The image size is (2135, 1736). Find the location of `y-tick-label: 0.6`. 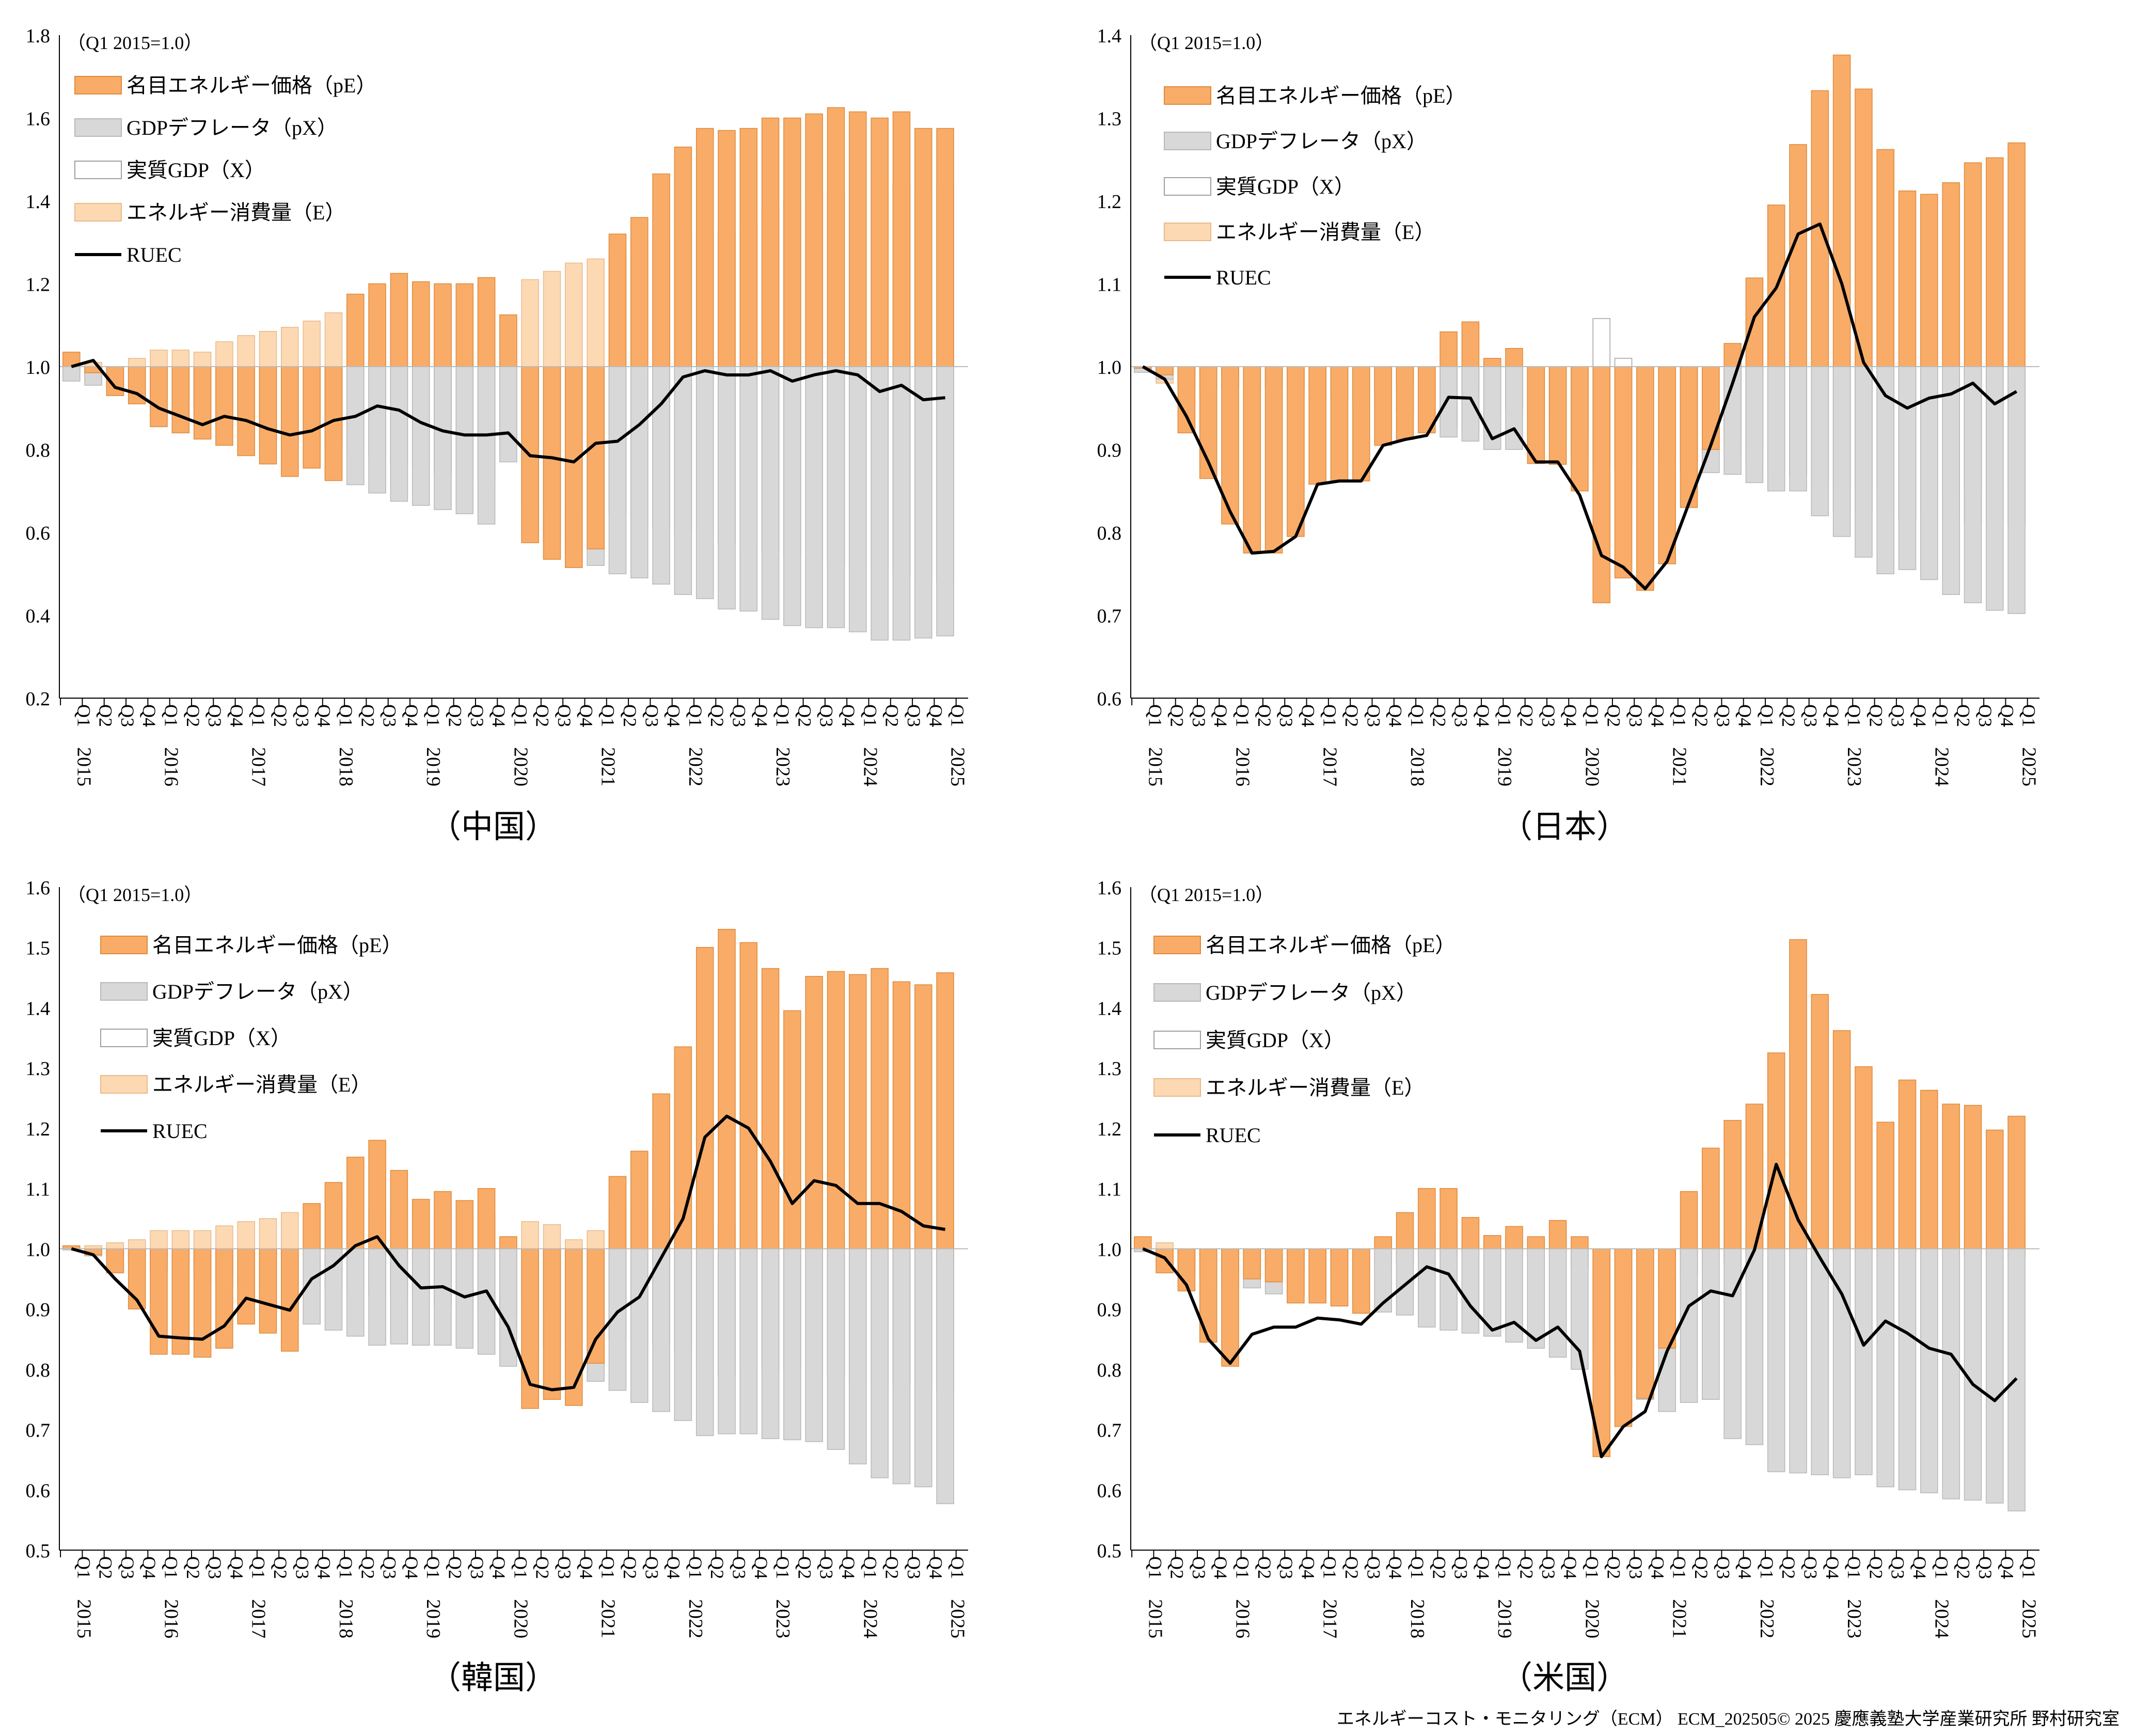

y-tick-label: 0.6 is located at coordinates (38, 1491).